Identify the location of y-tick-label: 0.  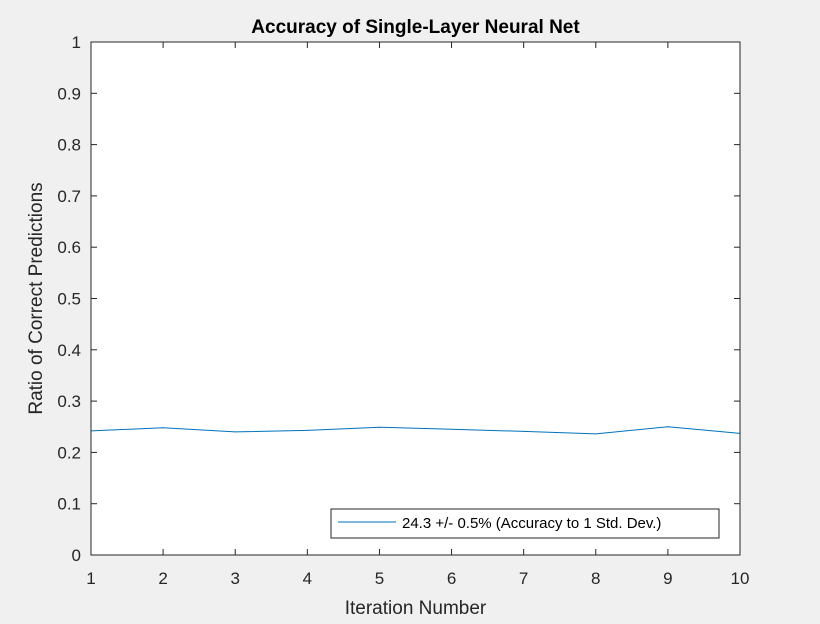
(76, 555).